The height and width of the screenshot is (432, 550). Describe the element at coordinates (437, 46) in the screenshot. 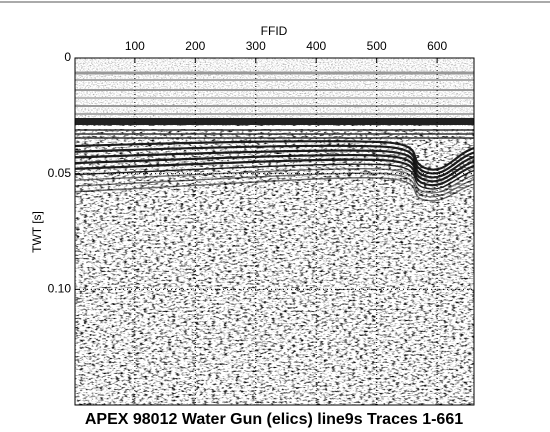

I see `x-tick-label: 600` at that location.